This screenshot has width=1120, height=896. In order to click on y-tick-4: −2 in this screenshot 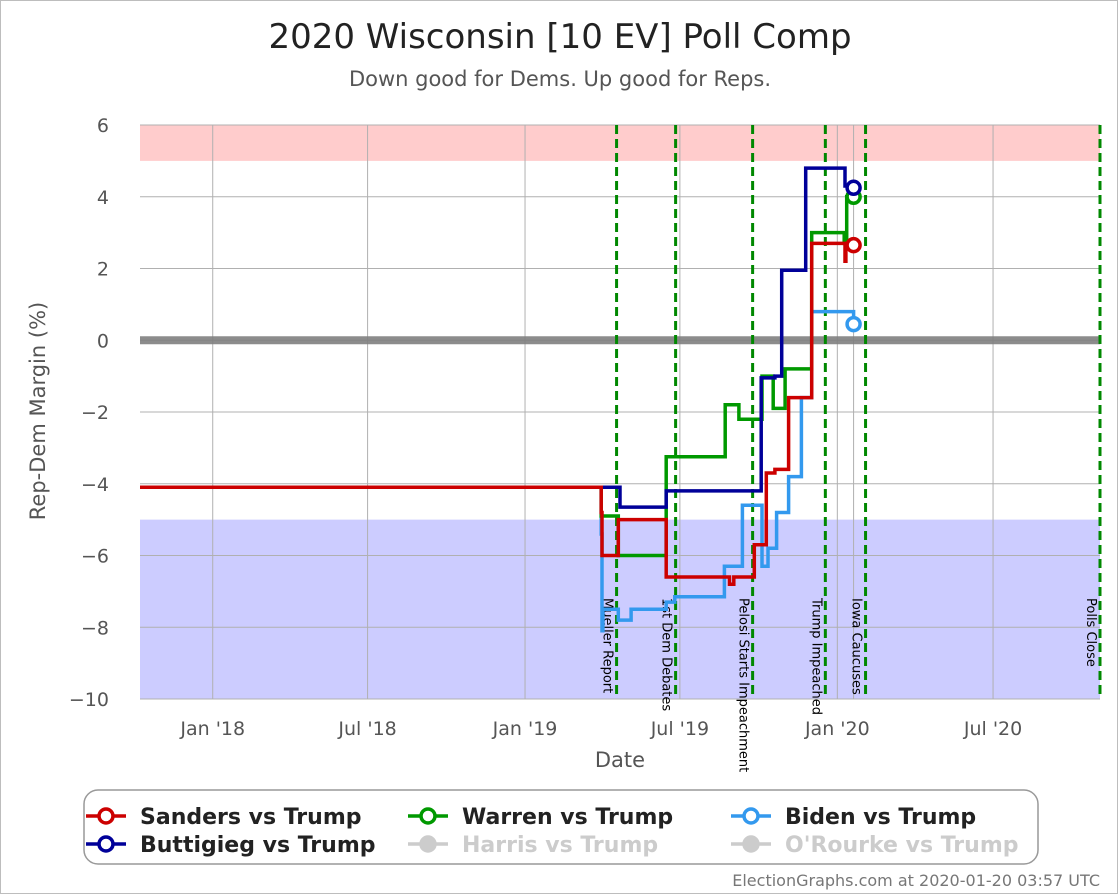, I will do `click(95, 413)`.